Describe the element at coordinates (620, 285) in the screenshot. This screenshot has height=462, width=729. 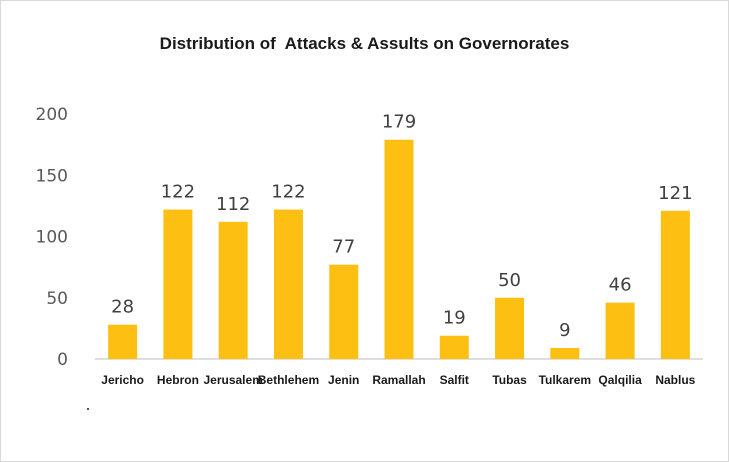
I see `data-label-qalqilia: 46` at that location.